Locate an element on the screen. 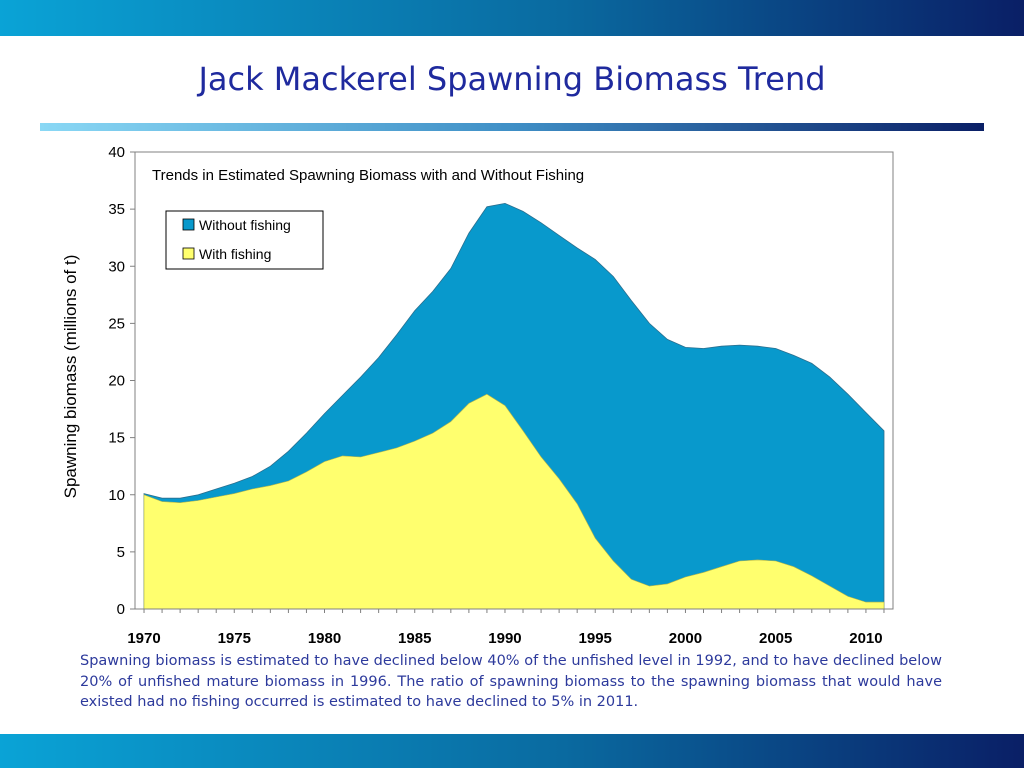 The height and width of the screenshot is (768, 1024). x-tick-label: 1990 is located at coordinates (504, 638).